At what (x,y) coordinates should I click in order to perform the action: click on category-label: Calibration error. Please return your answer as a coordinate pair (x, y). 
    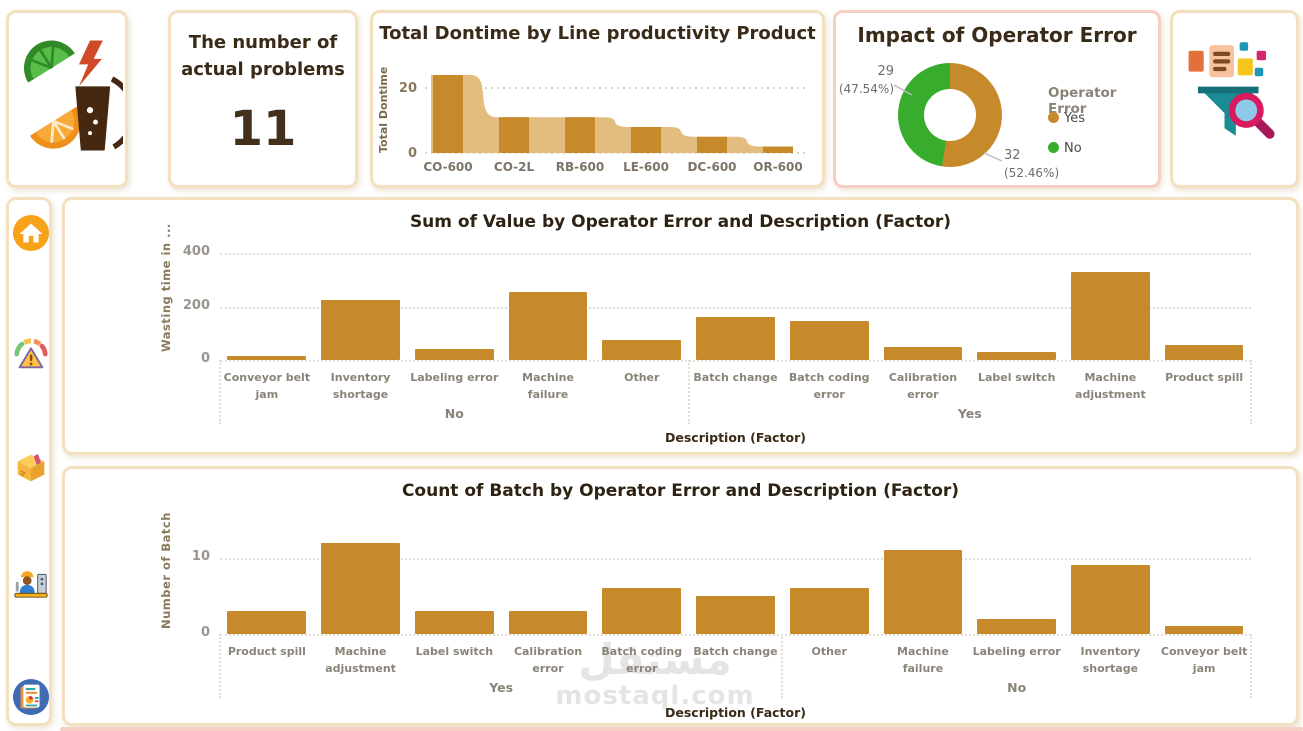
    Looking at the image, I should click on (923, 386).